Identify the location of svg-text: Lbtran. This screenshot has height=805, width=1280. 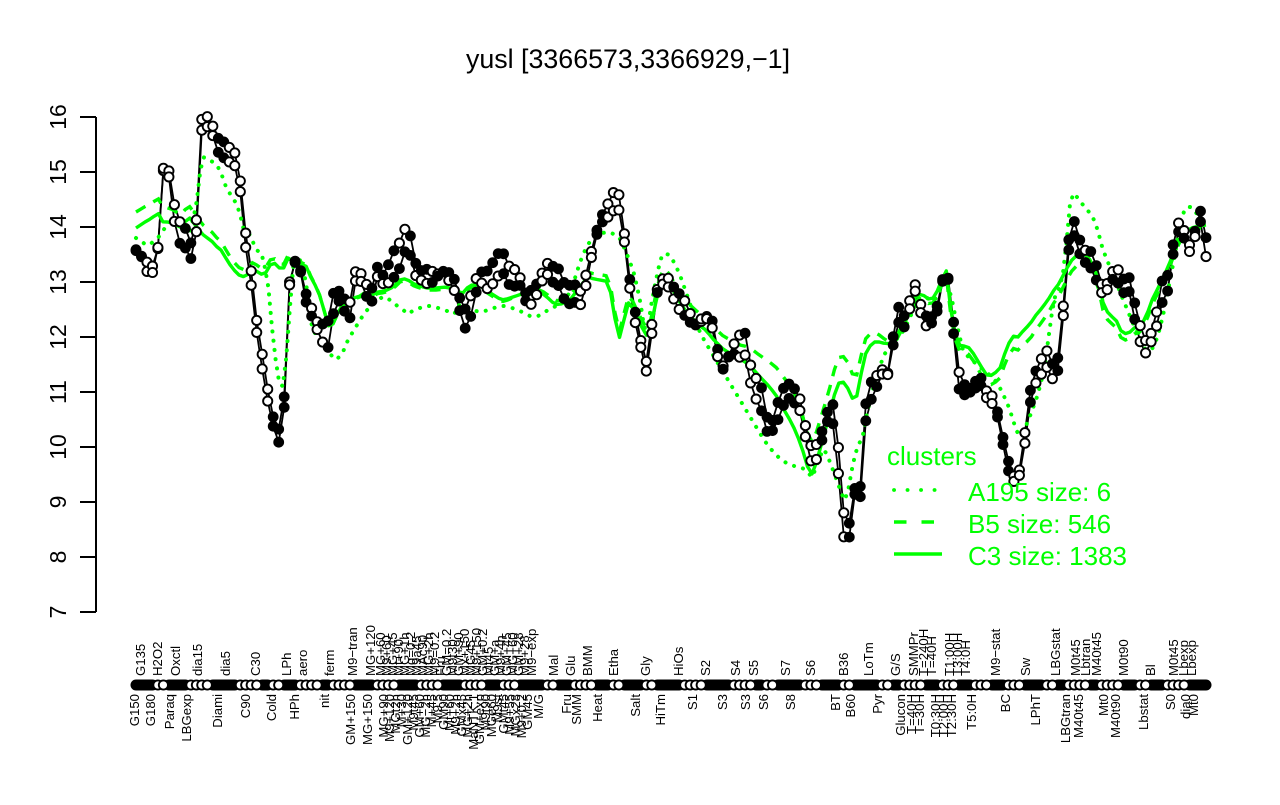
(1085, 657).